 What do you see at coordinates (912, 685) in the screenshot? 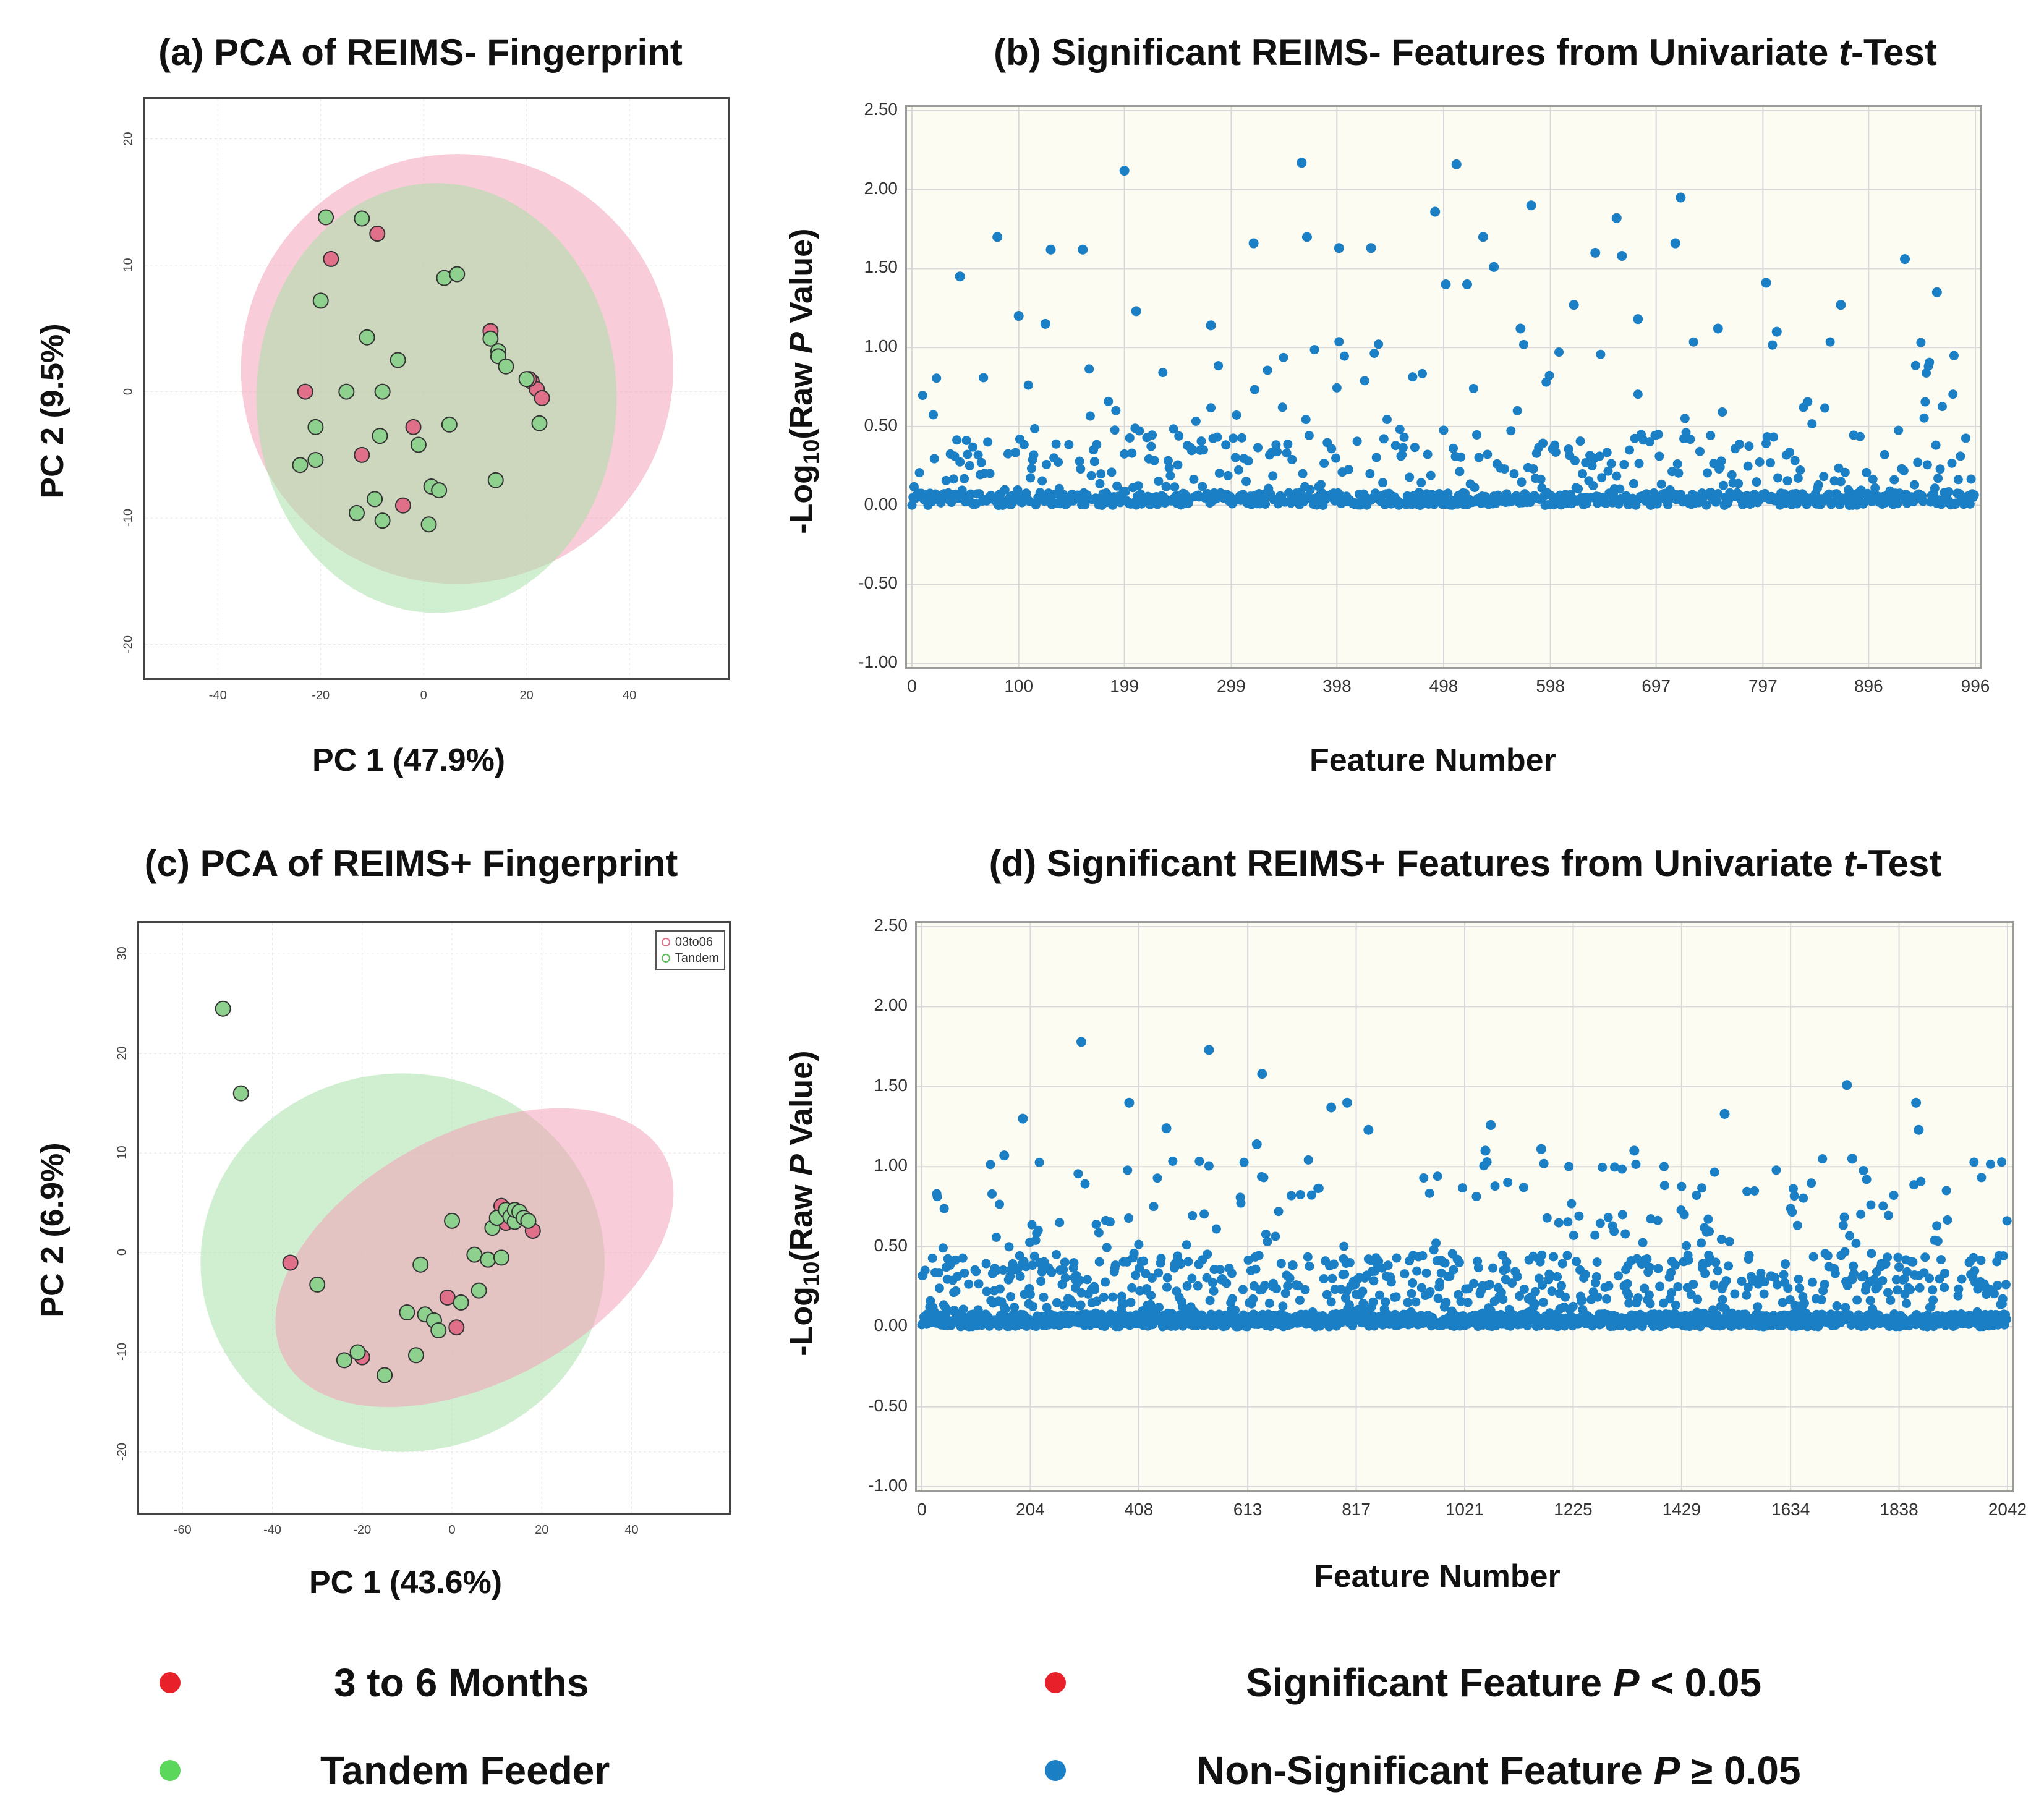
I see `x-tick-label: 0` at bounding box center [912, 685].